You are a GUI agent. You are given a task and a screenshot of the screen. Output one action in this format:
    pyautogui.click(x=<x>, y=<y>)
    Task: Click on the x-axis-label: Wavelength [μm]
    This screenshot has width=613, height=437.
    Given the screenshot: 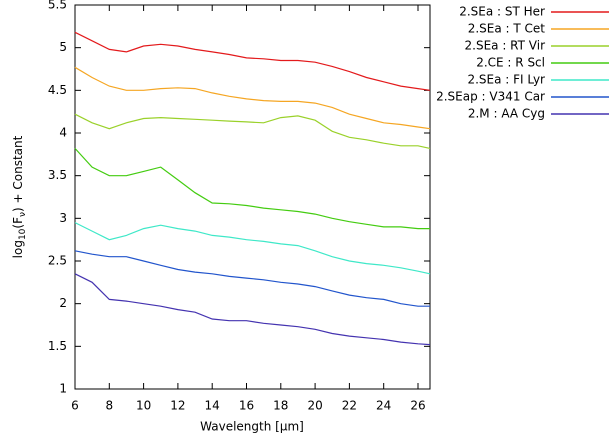 What is the action you would take?
    pyautogui.click(x=252, y=427)
    